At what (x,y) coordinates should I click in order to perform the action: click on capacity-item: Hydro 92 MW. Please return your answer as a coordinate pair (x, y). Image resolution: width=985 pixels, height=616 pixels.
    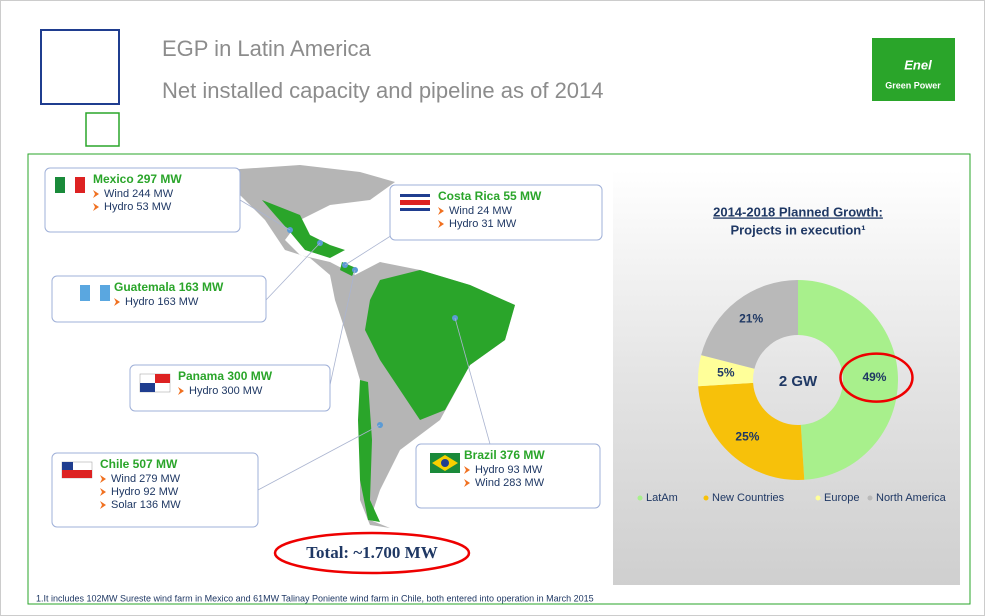
    Looking at the image, I should click on (145, 492).